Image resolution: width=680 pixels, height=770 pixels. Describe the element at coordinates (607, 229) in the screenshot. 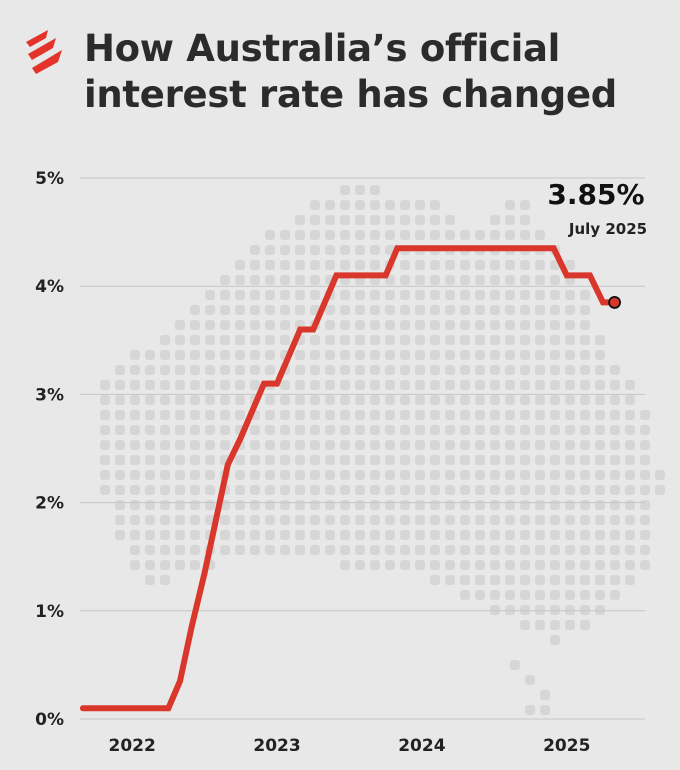

I see `latest-rate-date: July 2025` at that location.